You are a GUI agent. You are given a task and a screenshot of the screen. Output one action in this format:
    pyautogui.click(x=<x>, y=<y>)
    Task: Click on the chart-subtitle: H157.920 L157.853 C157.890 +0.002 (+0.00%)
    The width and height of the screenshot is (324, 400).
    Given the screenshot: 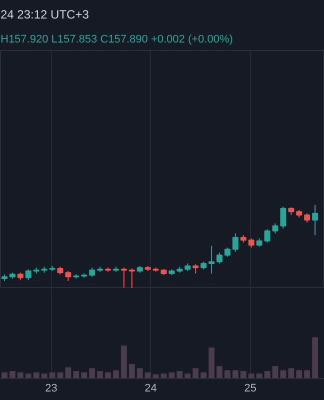 What is the action you would take?
    pyautogui.click(x=116, y=40)
    